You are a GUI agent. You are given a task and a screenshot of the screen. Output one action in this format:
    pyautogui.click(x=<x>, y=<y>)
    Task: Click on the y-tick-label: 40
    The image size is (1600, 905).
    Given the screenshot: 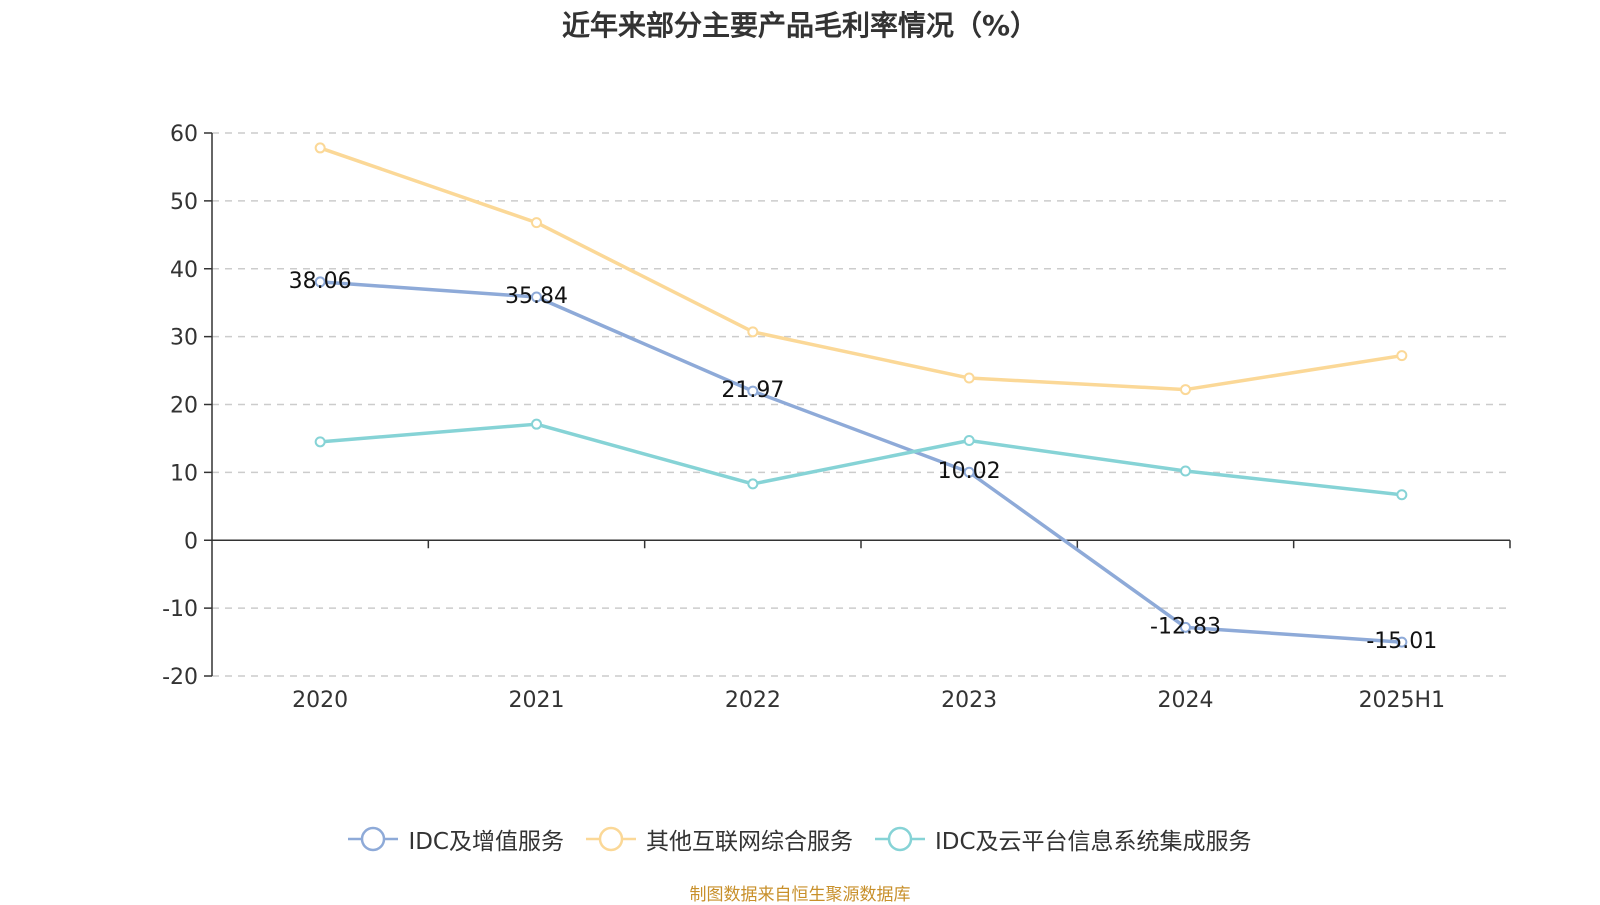 What is the action you would take?
    pyautogui.click(x=184, y=270)
    